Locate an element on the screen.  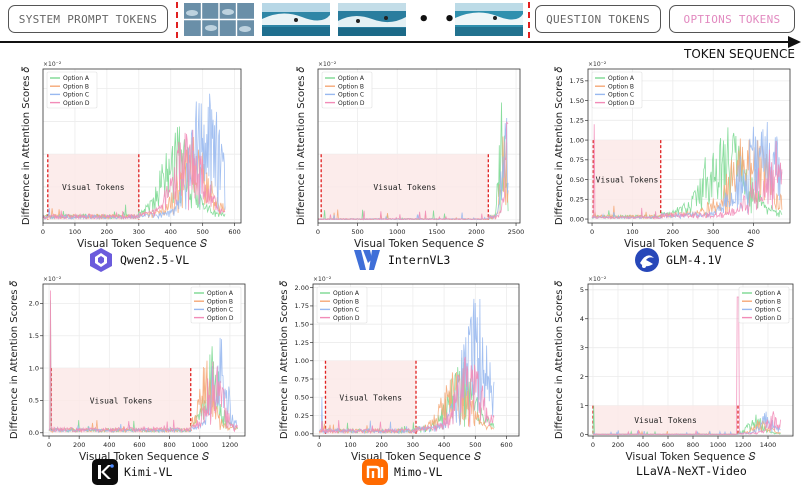
options-tokens-box: OPTIONS TOKENS is located at coordinates (732, 19).